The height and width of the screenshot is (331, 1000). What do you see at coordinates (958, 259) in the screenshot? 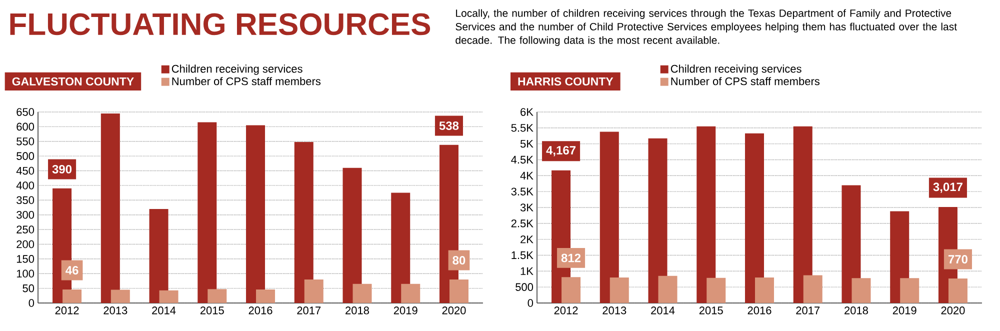
I see `data-label: 770` at bounding box center [958, 259].